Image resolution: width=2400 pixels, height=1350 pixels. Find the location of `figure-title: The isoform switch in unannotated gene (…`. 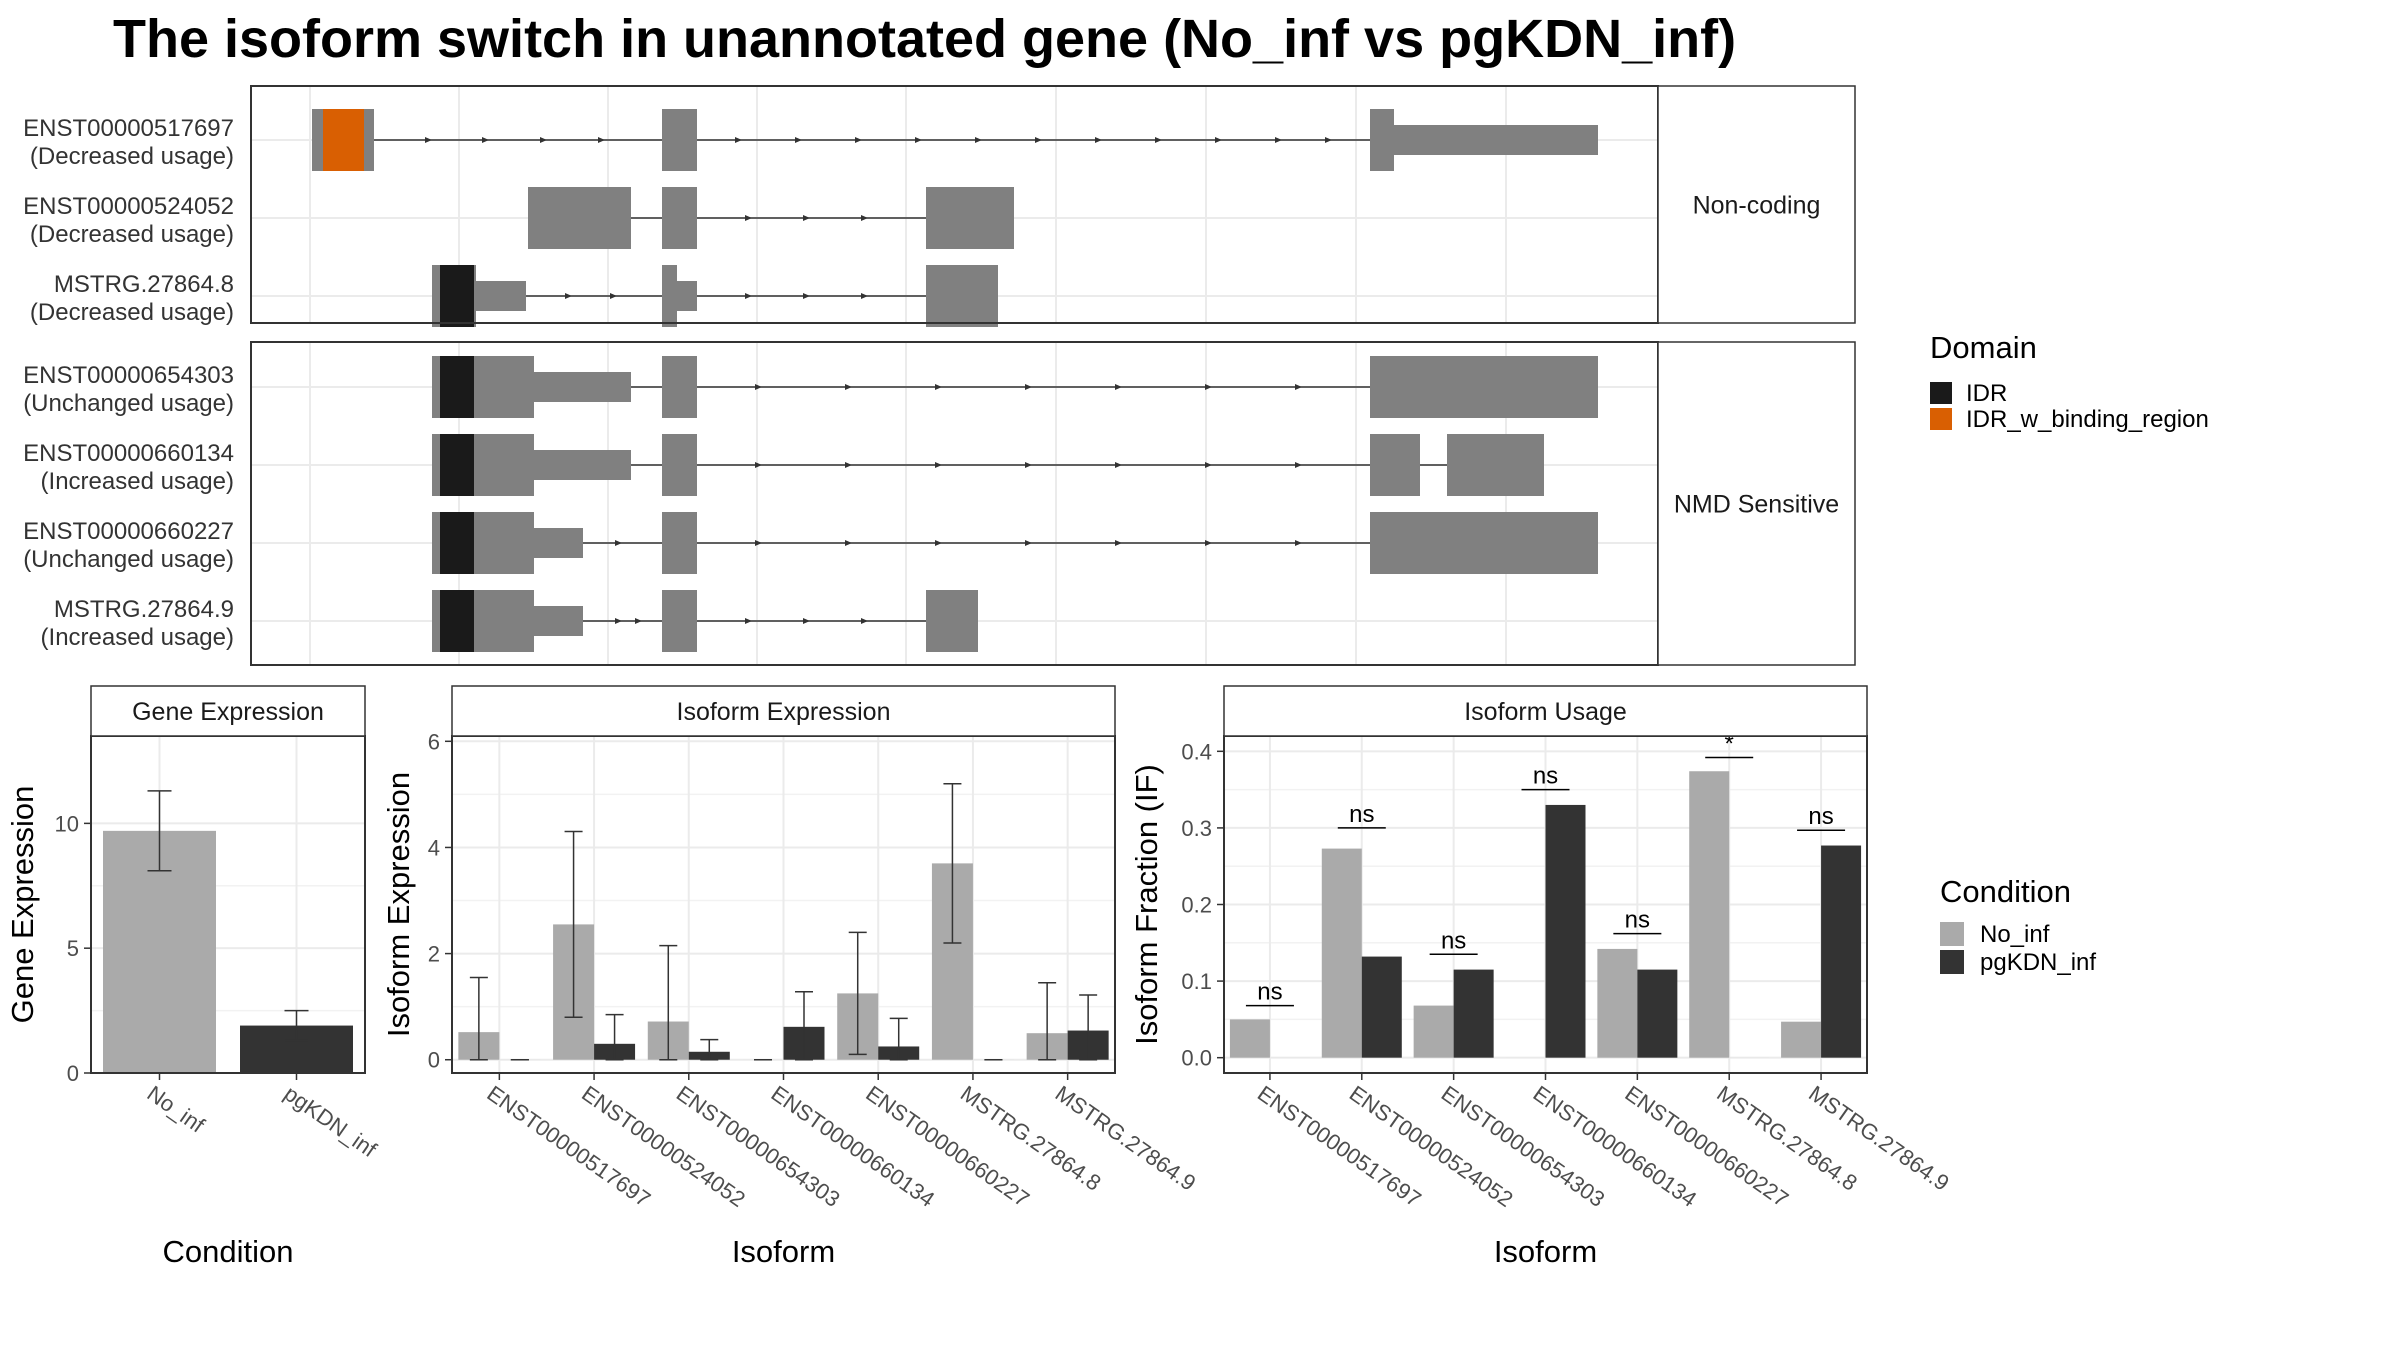

figure-title: The isoform switch in unannotated gene (… is located at coordinates (924, 39).